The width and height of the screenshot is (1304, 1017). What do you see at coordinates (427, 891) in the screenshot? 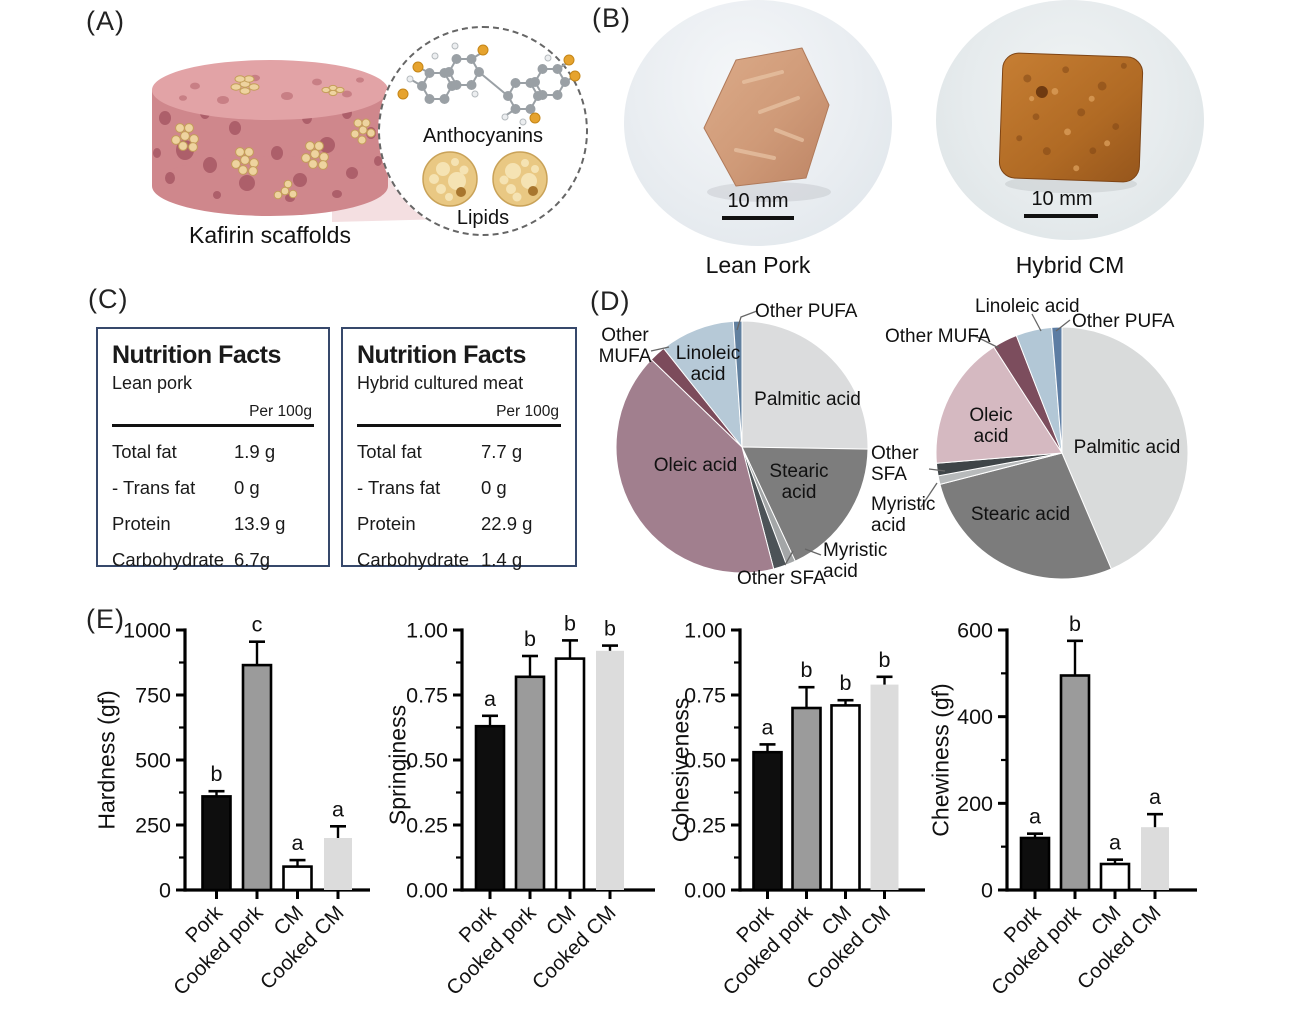
I see `svg-text: 0.00` at bounding box center [427, 891].